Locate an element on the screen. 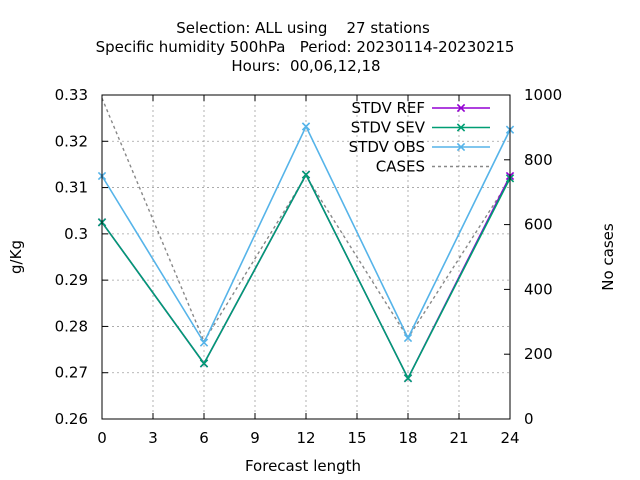 The height and width of the screenshot is (480, 640). x-tick-label: 18 is located at coordinates (407, 438).